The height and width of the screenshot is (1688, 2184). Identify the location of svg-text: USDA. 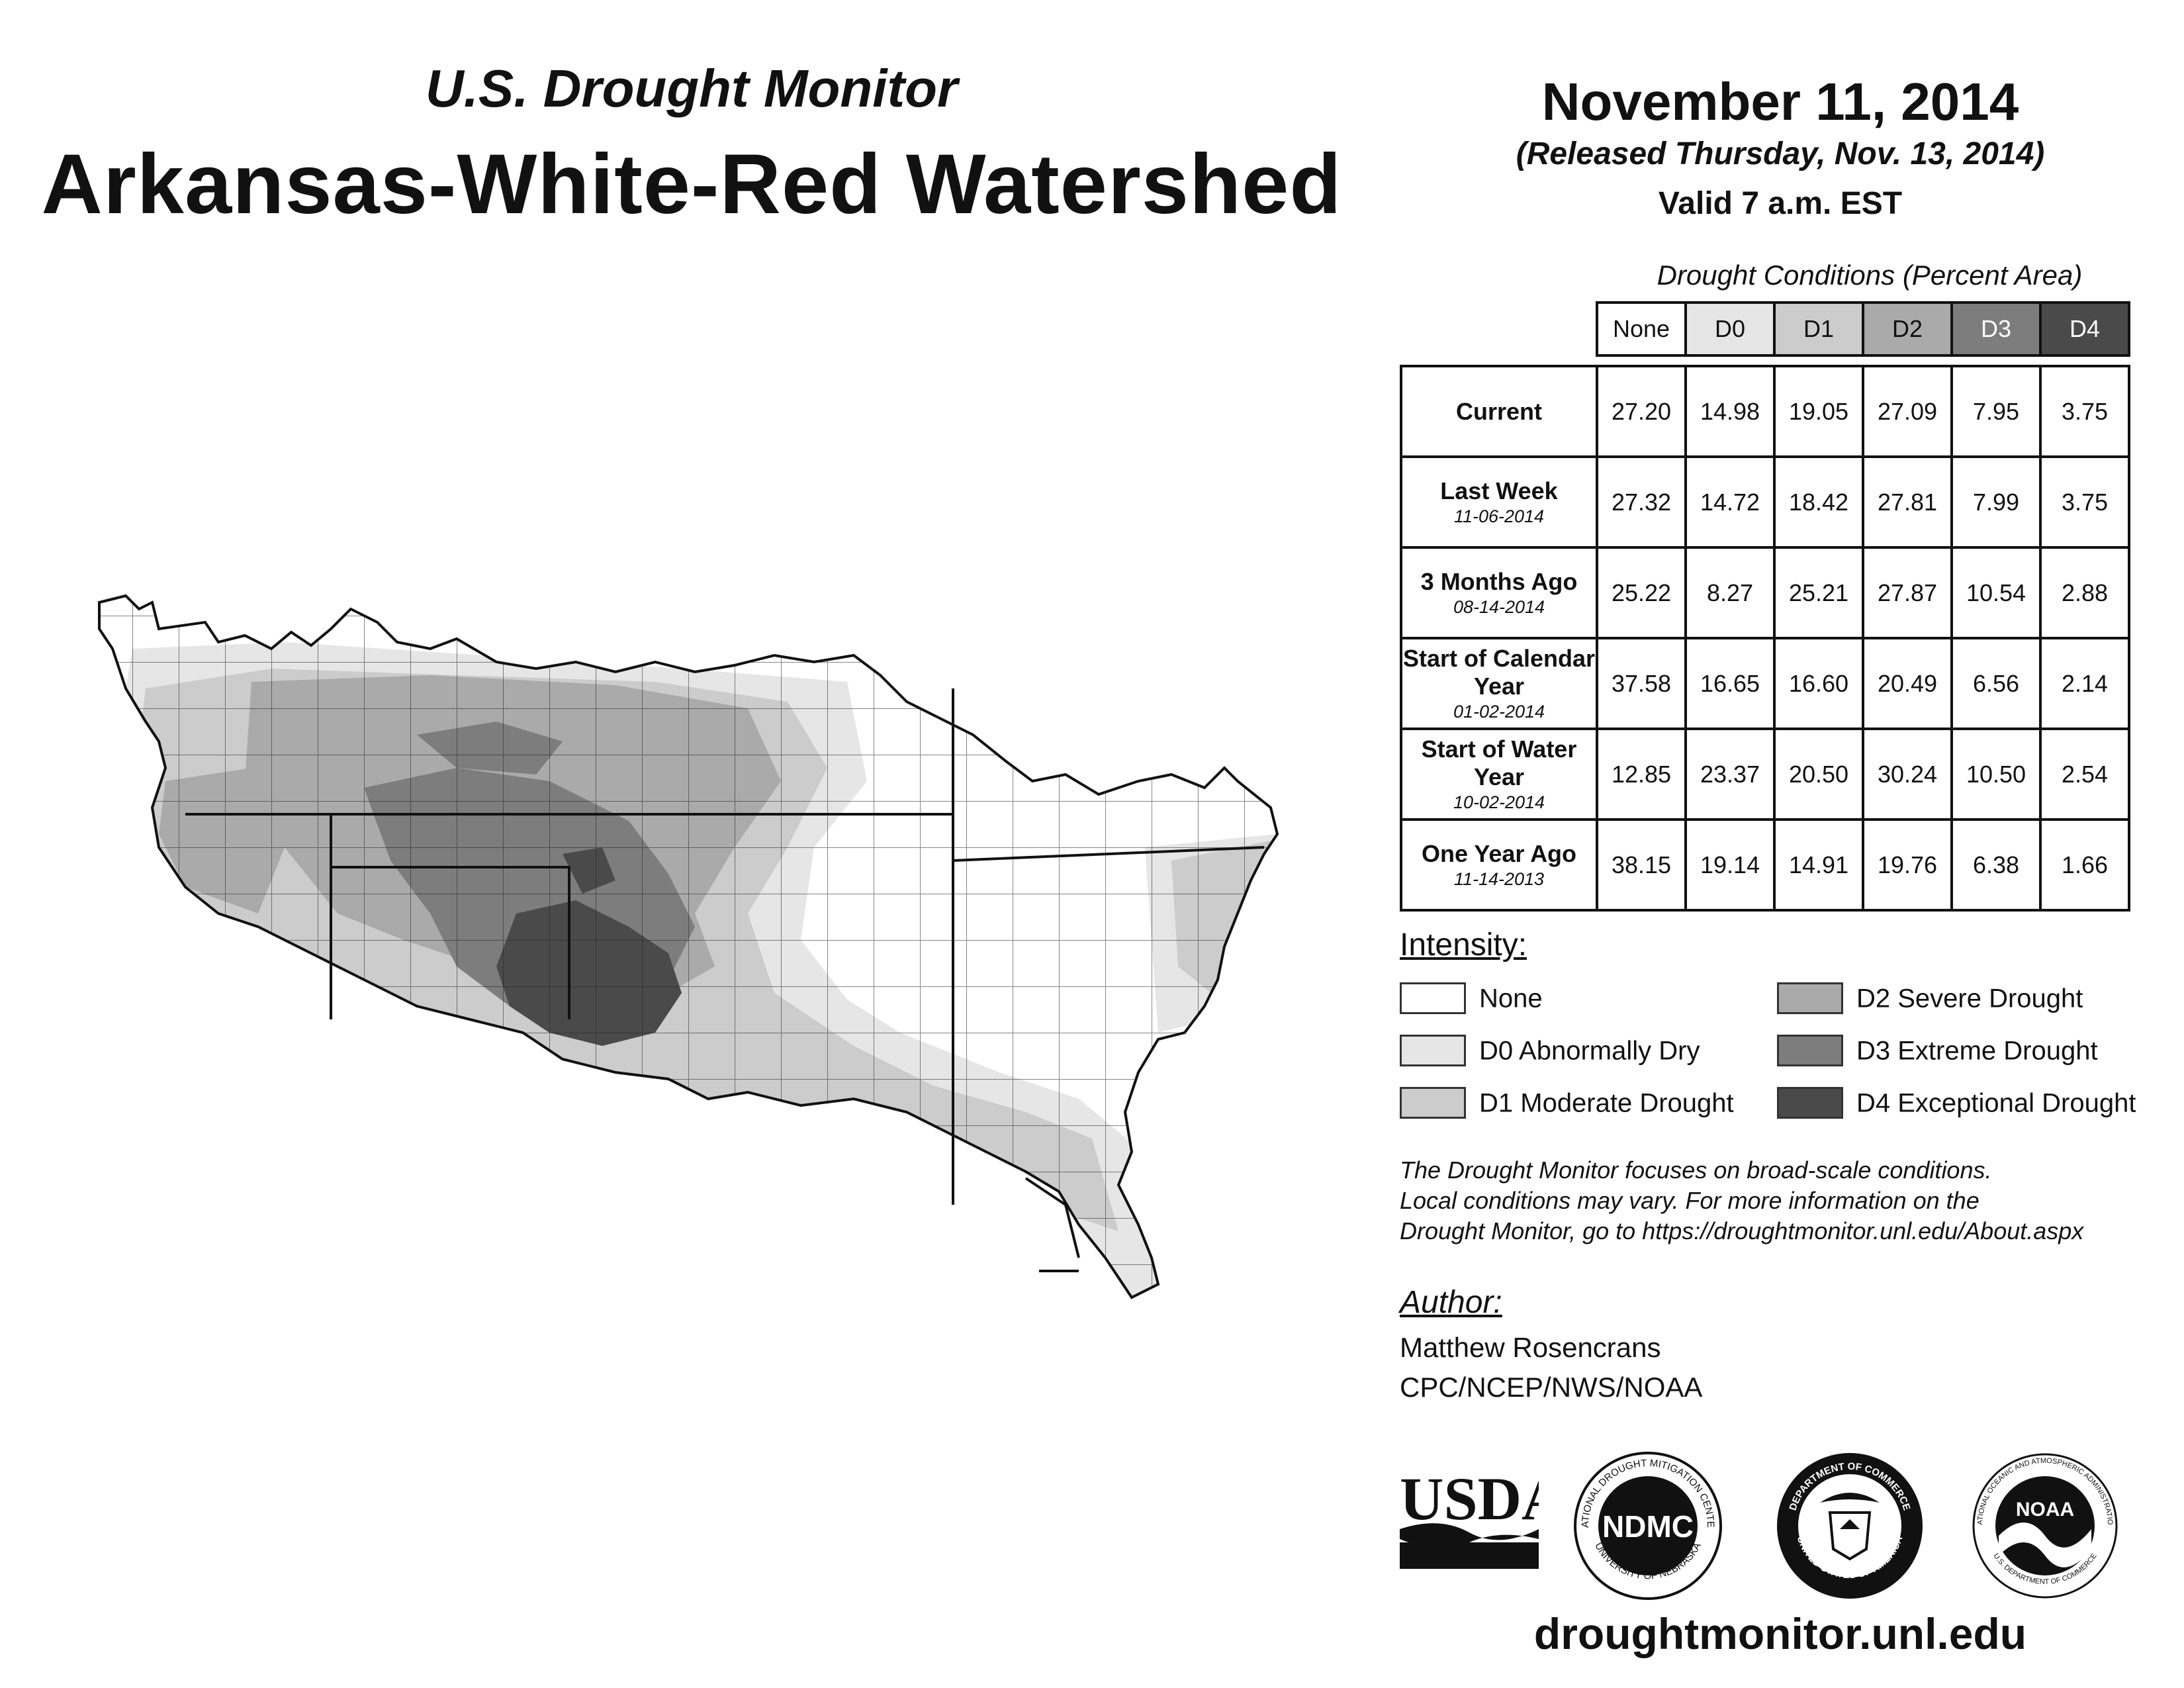
(1470, 1499).